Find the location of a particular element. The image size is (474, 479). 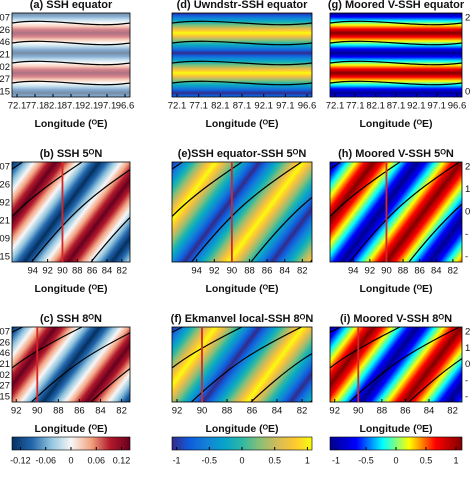

panel-title: (i) Moored V-SSH 8ᴼN is located at coordinates (396, 319).